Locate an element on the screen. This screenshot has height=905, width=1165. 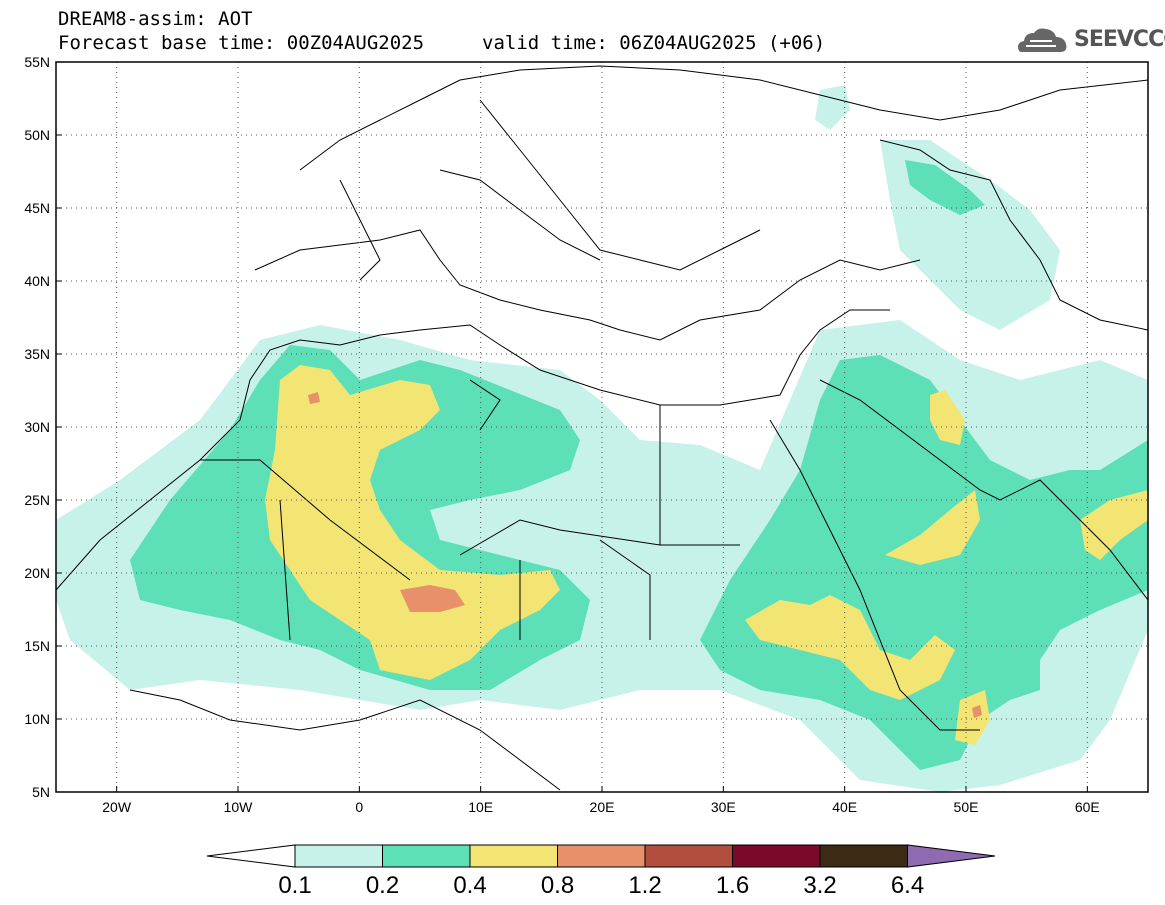
lon-tick-label: 0 is located at coordinates (359, 807).